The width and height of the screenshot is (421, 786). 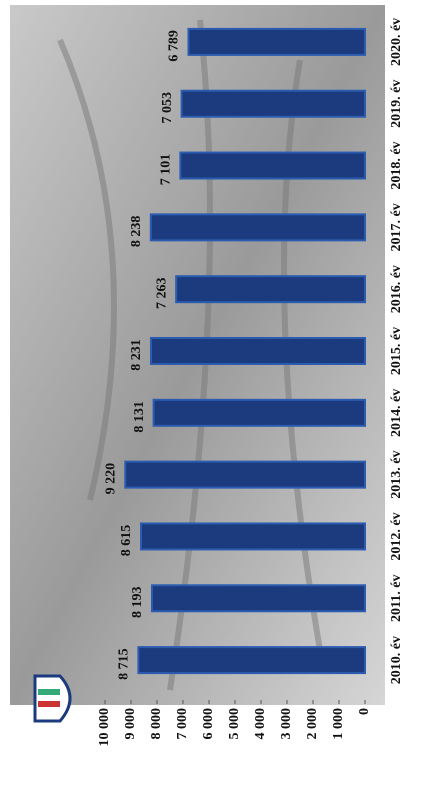 What do you see at coordinates (286, 724) in the screenshot?
I see `y-tick-label: 3 000` at bounding box center [286, 724].